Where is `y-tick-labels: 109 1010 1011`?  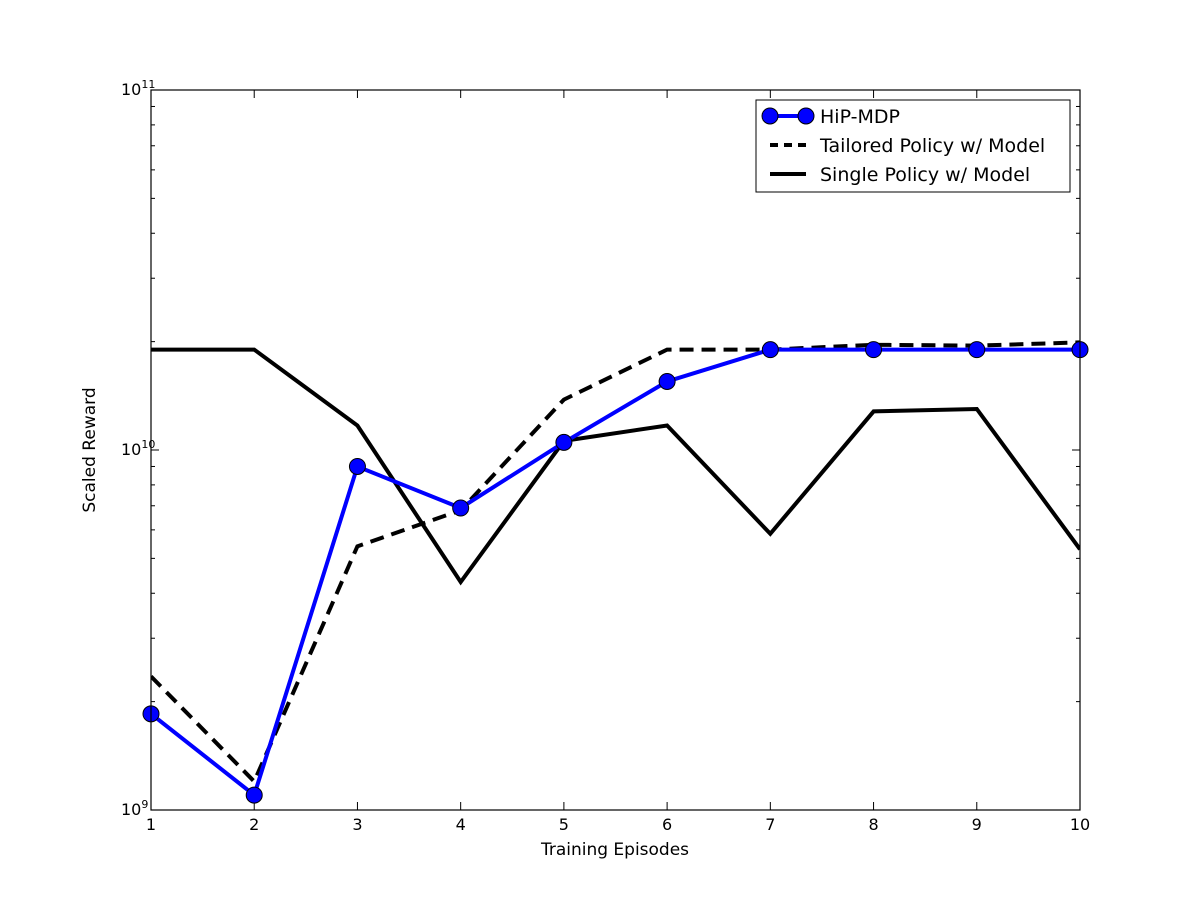 y-tick-labels: 109 1010 1011 is located at coordinates (138, 448).